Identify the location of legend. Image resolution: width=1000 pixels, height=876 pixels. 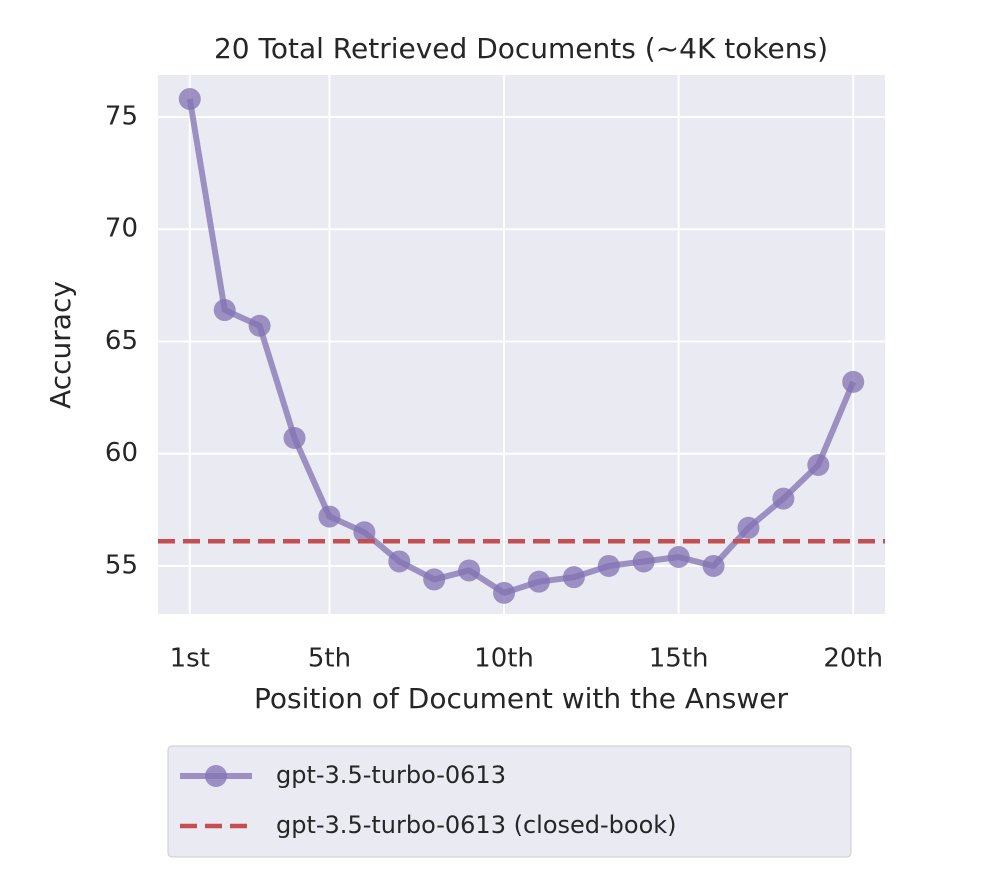
(509, 801).